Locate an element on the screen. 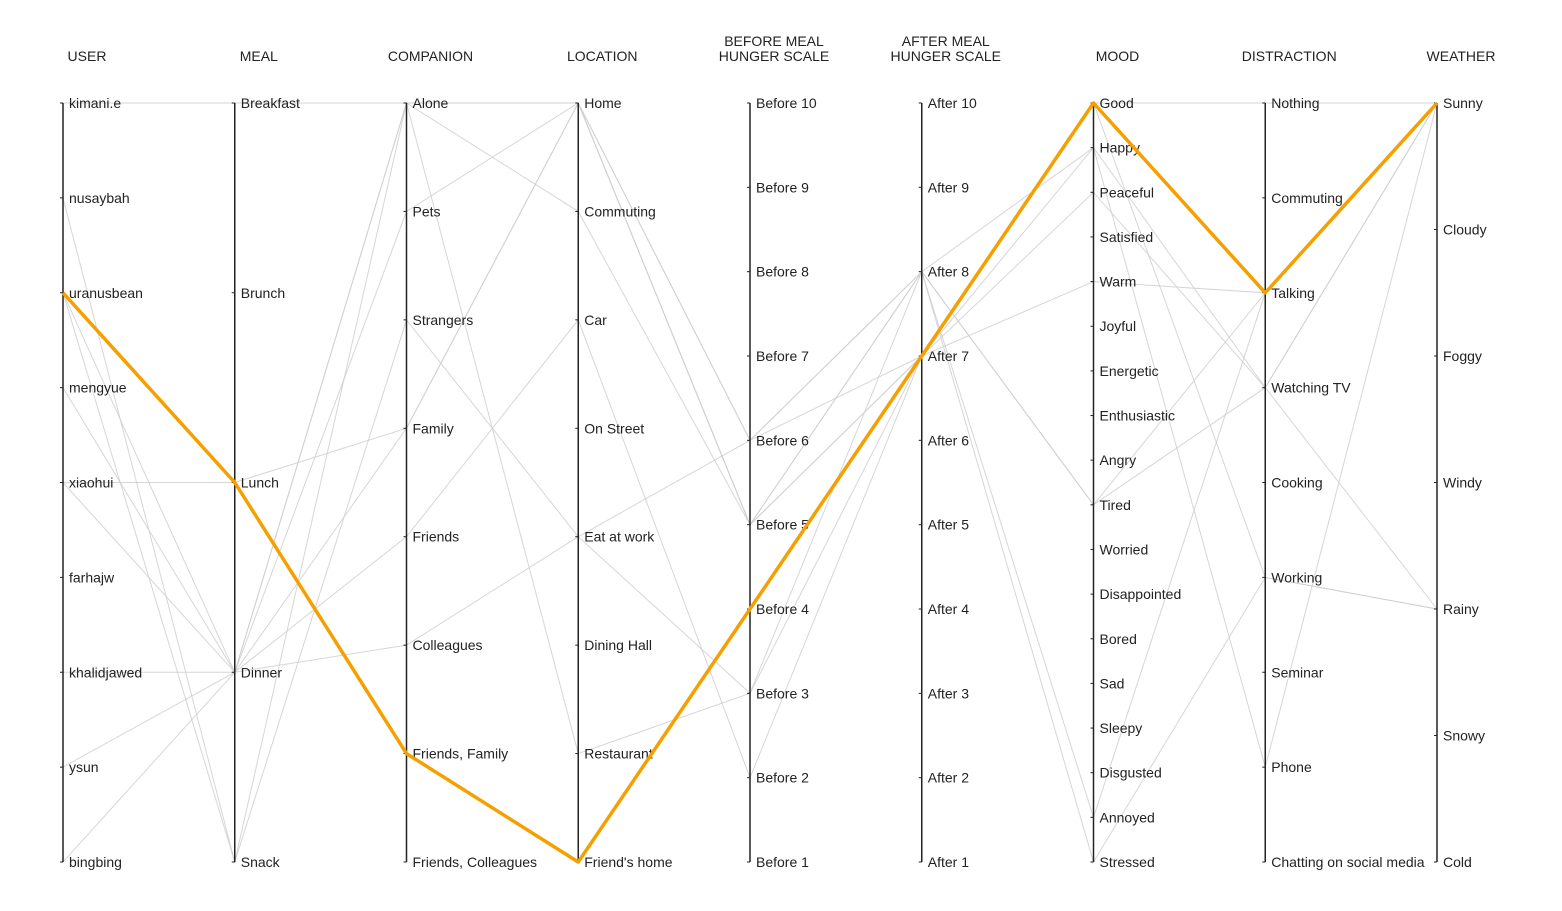 The width and height of the screenshot is (1562, 911). tick-label-before-2: Before 2 is located at coordinates (782, 778).